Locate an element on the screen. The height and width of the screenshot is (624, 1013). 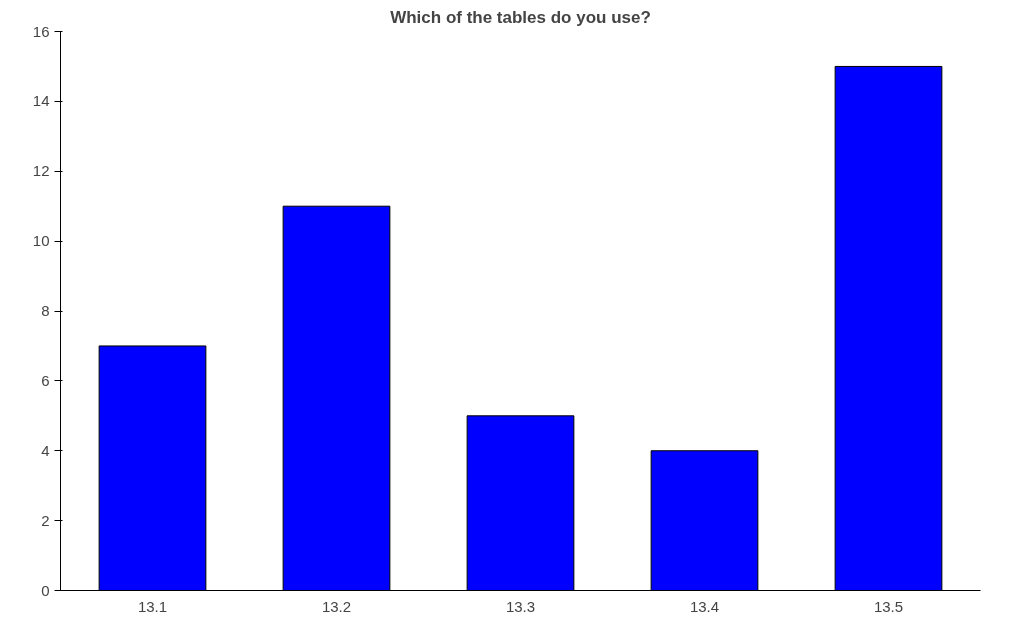
y-tick-label: 14 is located at coordinates (41, 101).